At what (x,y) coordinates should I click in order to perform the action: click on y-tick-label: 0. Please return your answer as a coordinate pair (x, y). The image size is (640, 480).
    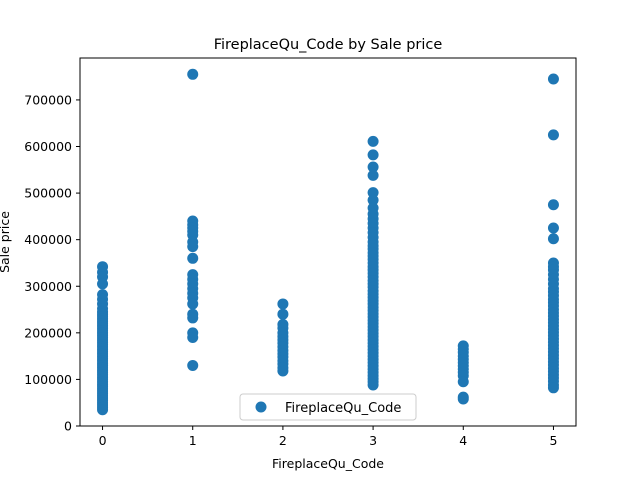
    Looking at the image, I should click on (68, 426).